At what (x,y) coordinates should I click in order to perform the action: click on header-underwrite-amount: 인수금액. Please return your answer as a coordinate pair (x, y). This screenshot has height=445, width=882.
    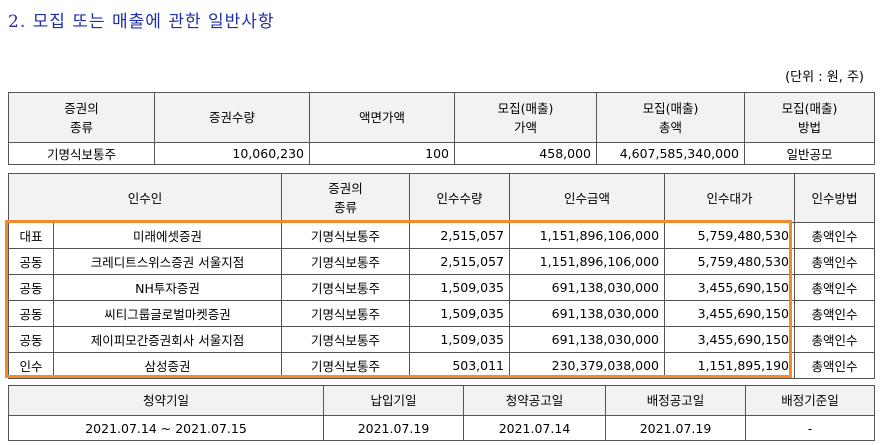
    Looking at the image, I should click on (587, 198).